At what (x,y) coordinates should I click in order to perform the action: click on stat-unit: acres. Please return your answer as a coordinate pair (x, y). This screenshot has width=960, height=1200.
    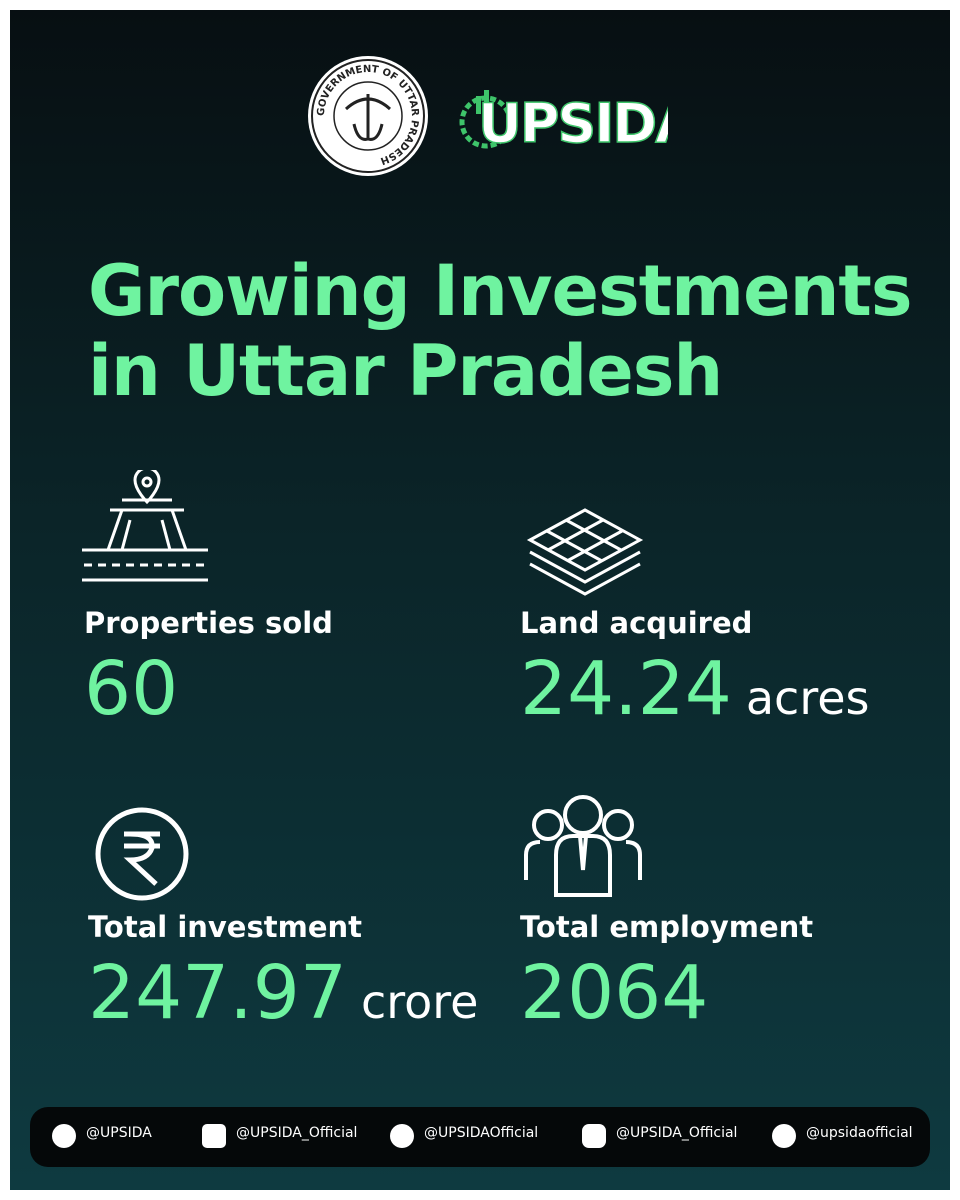
    Looking at the image, I should click on (807, 698).